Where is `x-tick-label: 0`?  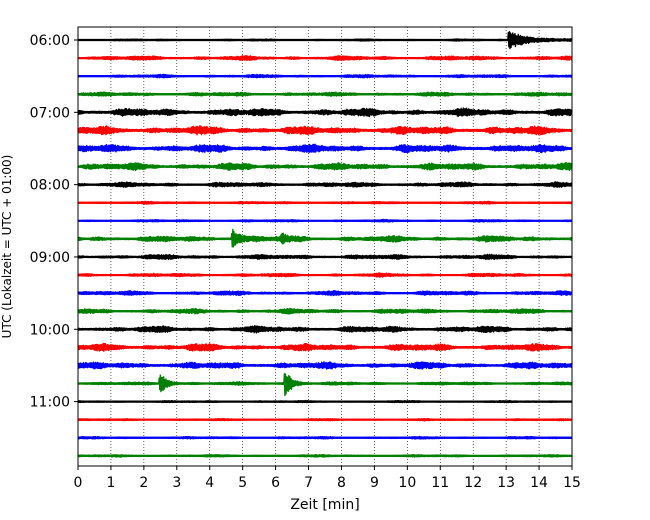 x-tick-label: 0 is located at coordinates (78, 483).